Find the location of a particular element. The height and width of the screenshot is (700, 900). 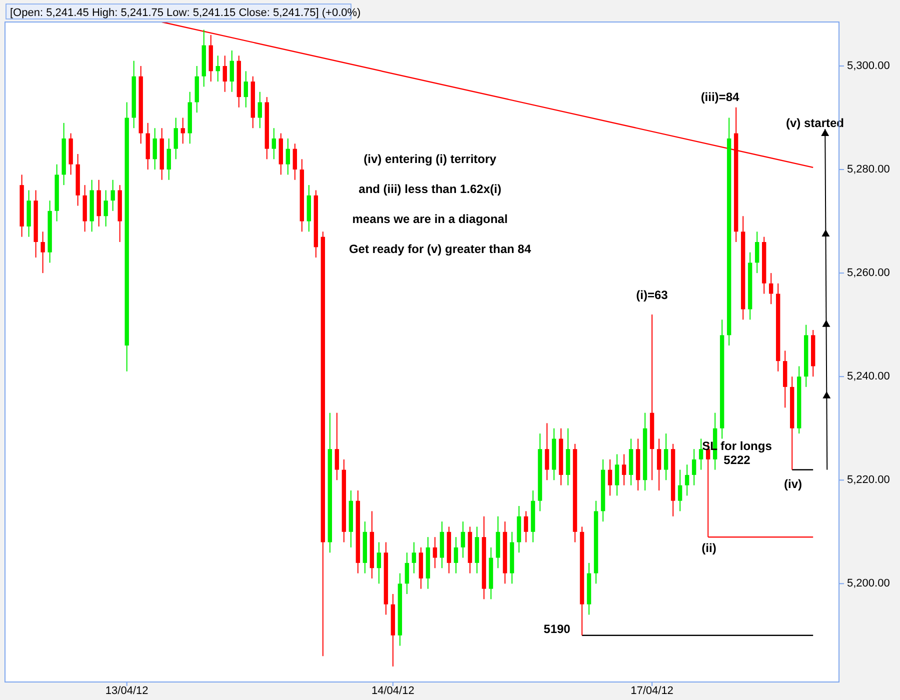

annotation: (i)=63 is located at coordinates (652, 295).